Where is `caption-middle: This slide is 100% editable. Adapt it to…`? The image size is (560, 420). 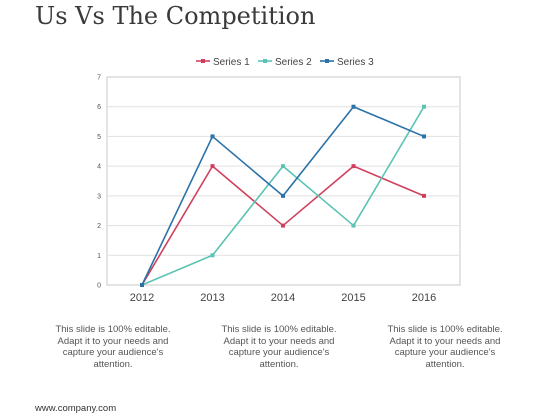 caption-middle: This slide is 100% editable. Adapt it to… is located at coordinates (279, 347).